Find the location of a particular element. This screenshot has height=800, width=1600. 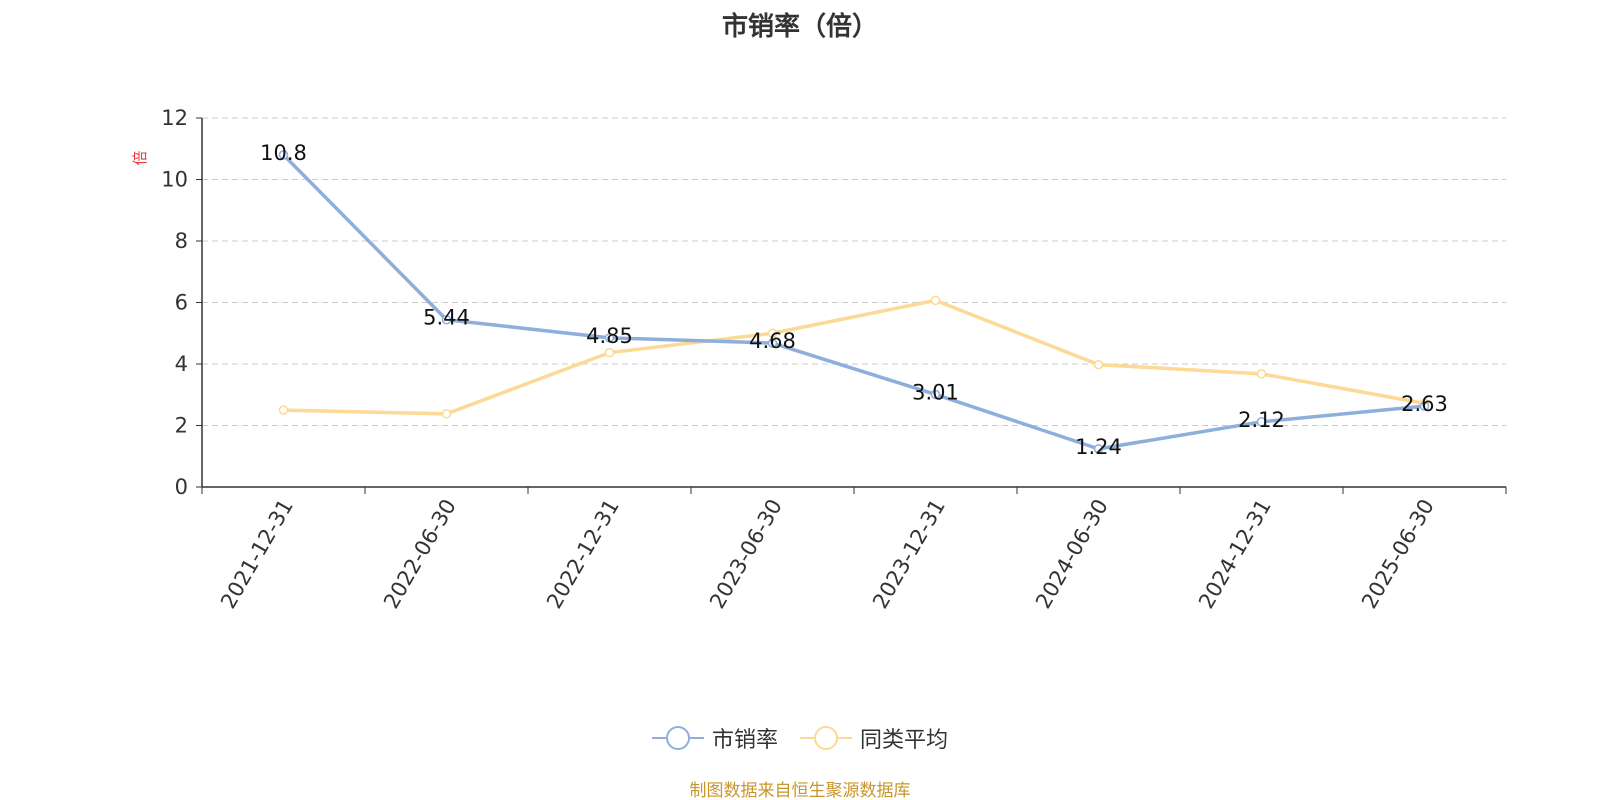

x-tick-label: 2023-12-31 is located at coordinates (909, 554).